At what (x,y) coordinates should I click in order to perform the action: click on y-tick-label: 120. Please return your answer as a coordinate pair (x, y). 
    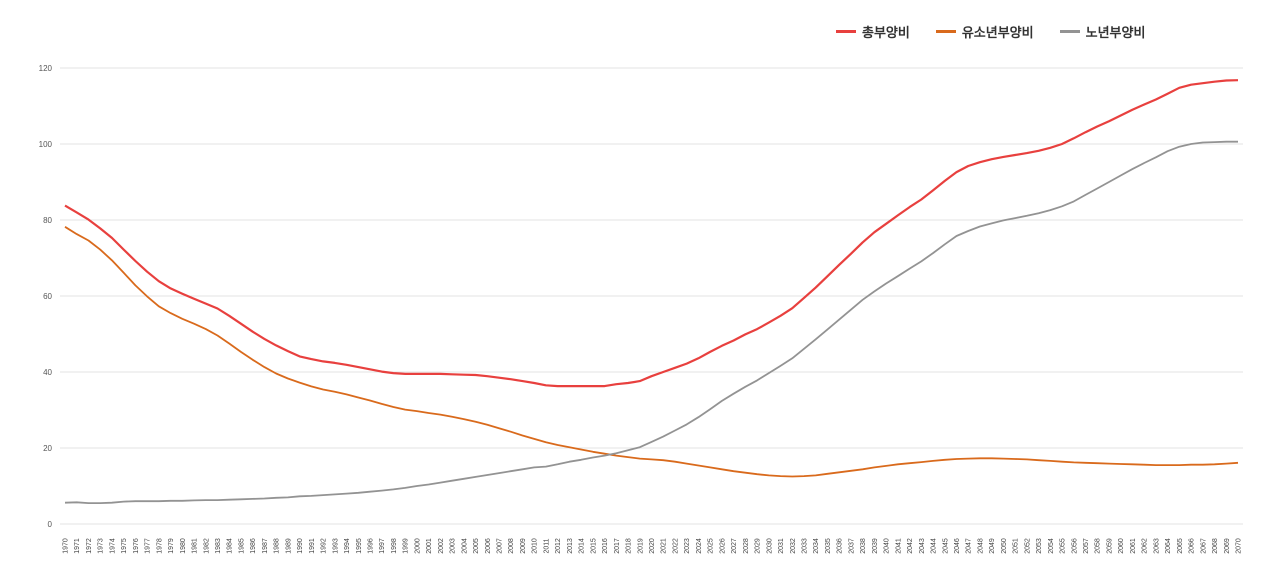
    Looking at the image, I should click on (46, 68).